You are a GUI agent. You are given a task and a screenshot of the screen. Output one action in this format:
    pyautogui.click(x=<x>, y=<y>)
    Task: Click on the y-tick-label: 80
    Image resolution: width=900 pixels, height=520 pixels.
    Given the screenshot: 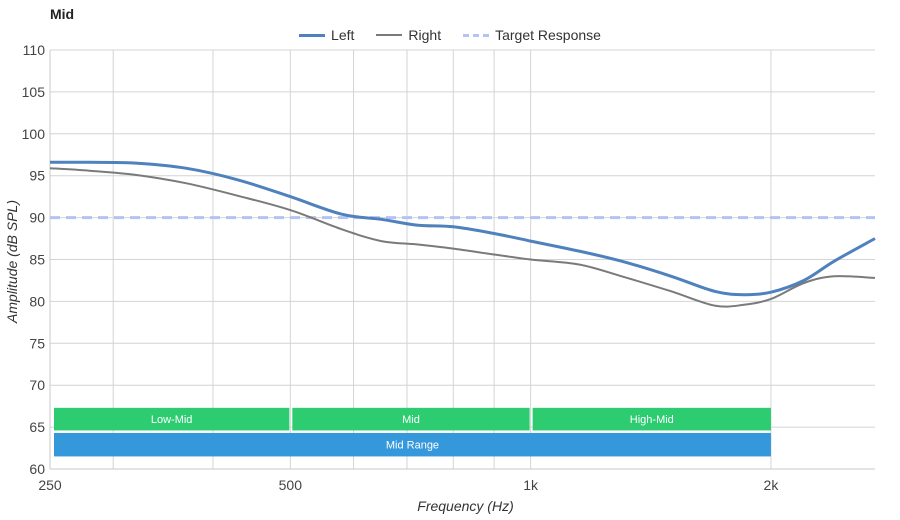 What is the action you would take?
    pyautogui.click(x=37, y=301)
    